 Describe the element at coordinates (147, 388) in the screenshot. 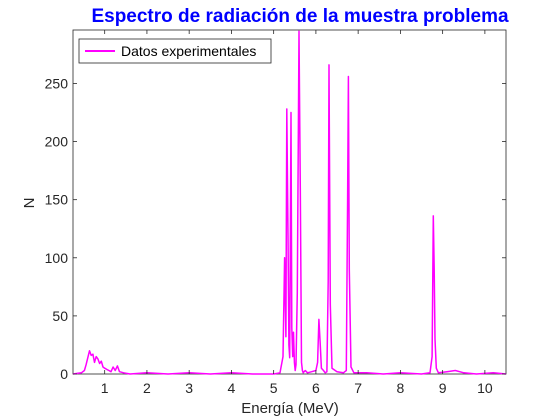

I see `x-tick-label: 2` at that location.